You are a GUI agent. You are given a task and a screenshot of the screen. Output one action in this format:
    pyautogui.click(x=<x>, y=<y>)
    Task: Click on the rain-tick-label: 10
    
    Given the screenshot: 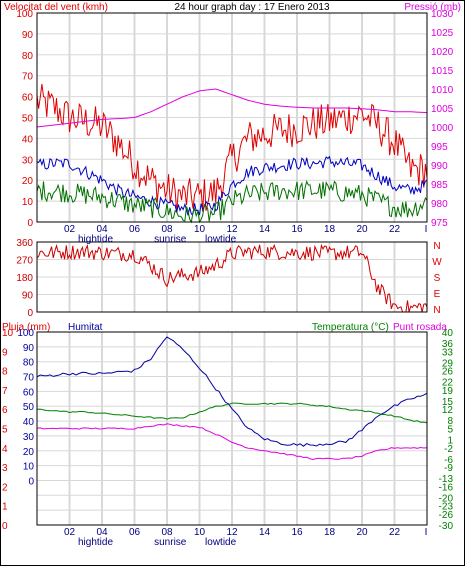 What is the action you would take?
    pyautogui.click(x=8, y=333)
    